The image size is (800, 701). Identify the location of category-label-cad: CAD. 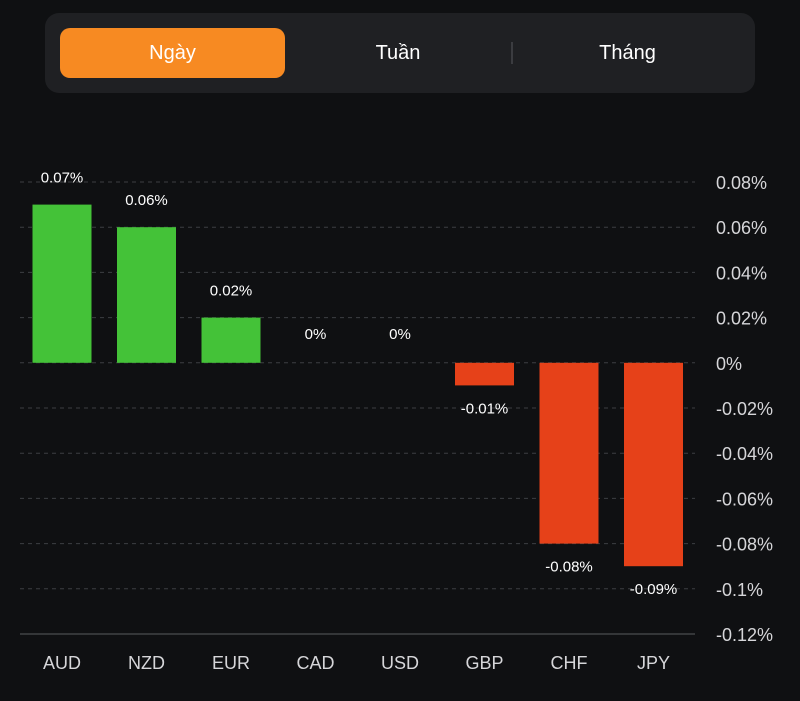
(315, 663).